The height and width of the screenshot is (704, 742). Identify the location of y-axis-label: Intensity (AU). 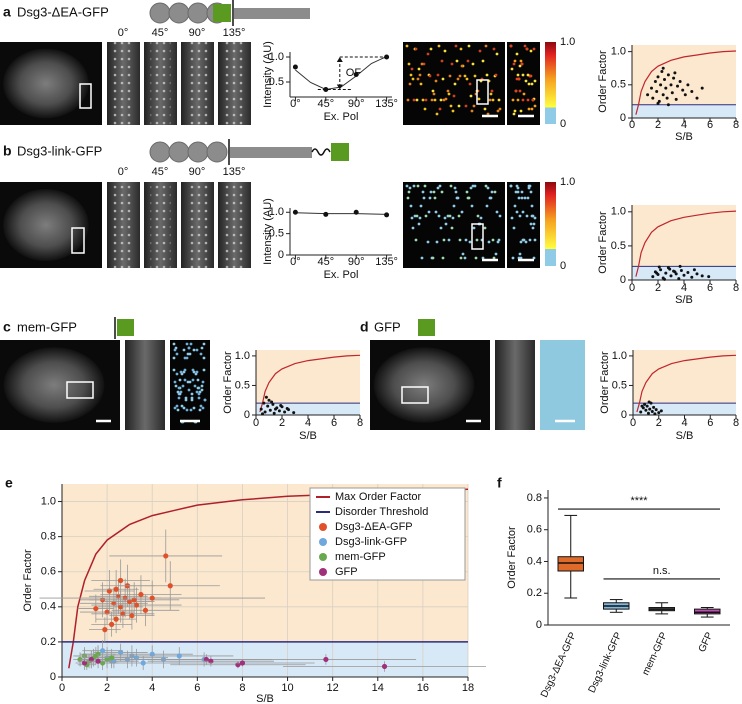
(268, 74).